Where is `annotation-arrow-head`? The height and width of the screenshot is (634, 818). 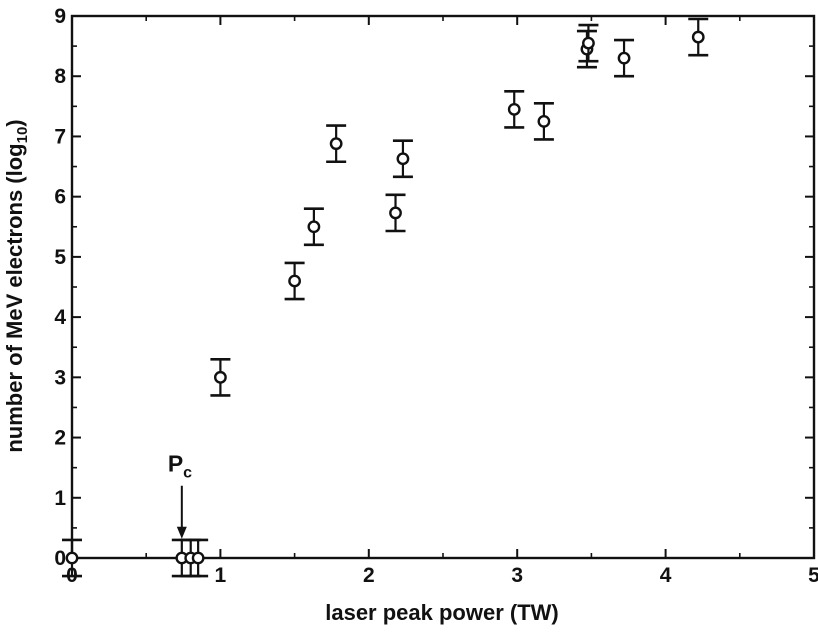
annotation-arrow-head is located at coordinates (181, 532).